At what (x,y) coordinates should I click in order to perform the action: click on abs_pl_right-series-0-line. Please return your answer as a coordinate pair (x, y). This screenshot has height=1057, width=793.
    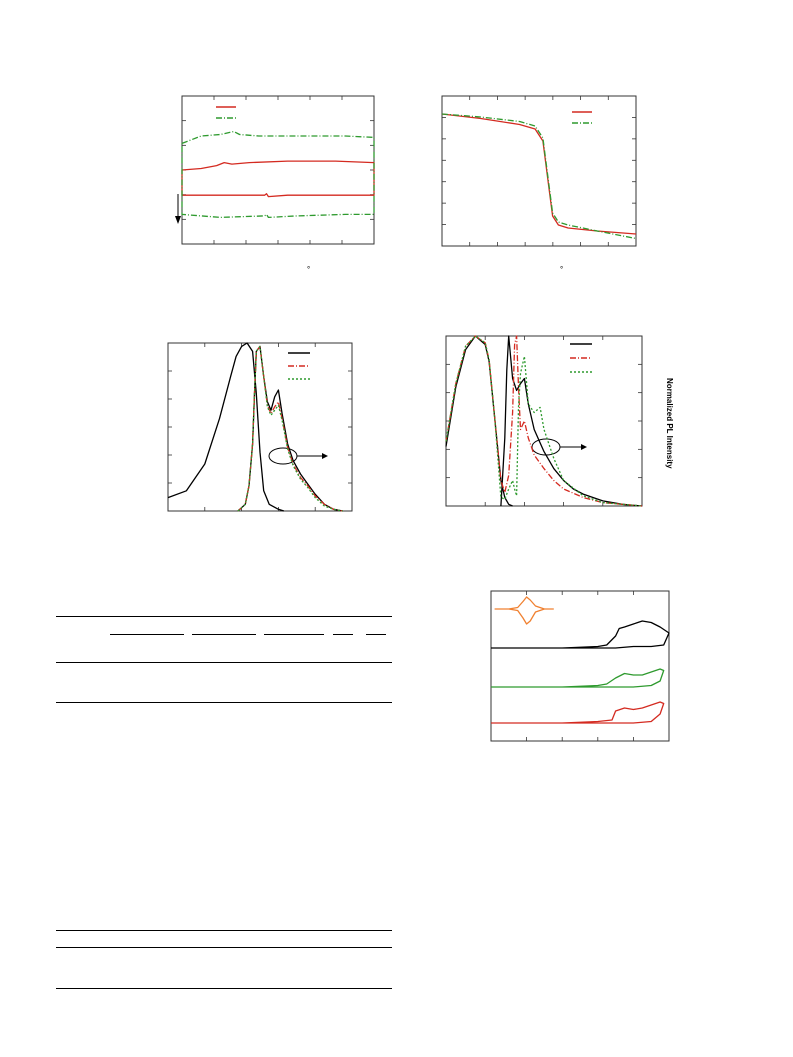
    Looking at the image, I should click on (479, 421).